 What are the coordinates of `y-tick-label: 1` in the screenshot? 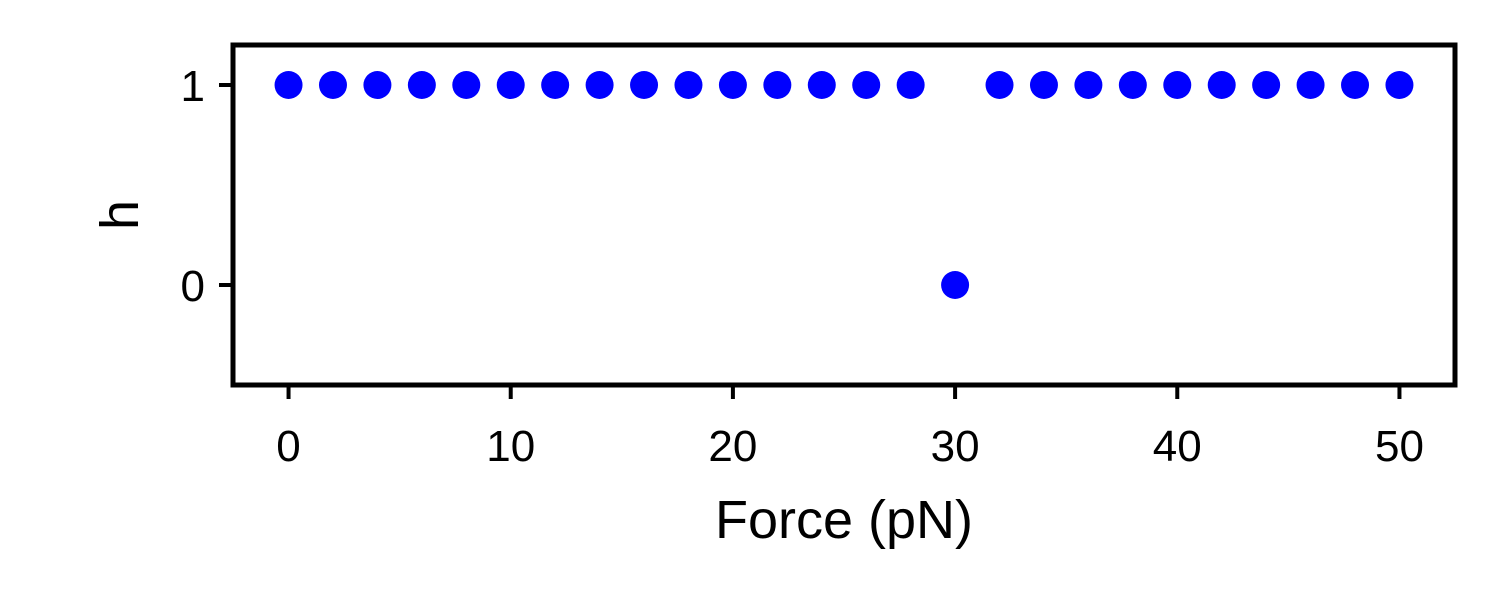 It's located at (193, 86).